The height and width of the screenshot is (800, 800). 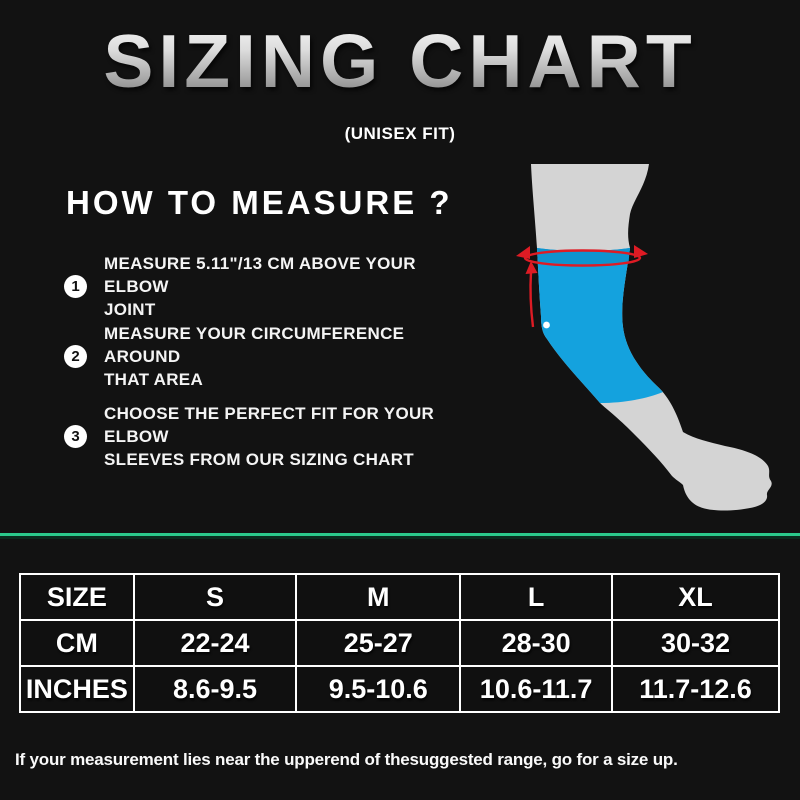 I want to click on inches-value-l: 10.6-11.7, so click(x=536, y=689).